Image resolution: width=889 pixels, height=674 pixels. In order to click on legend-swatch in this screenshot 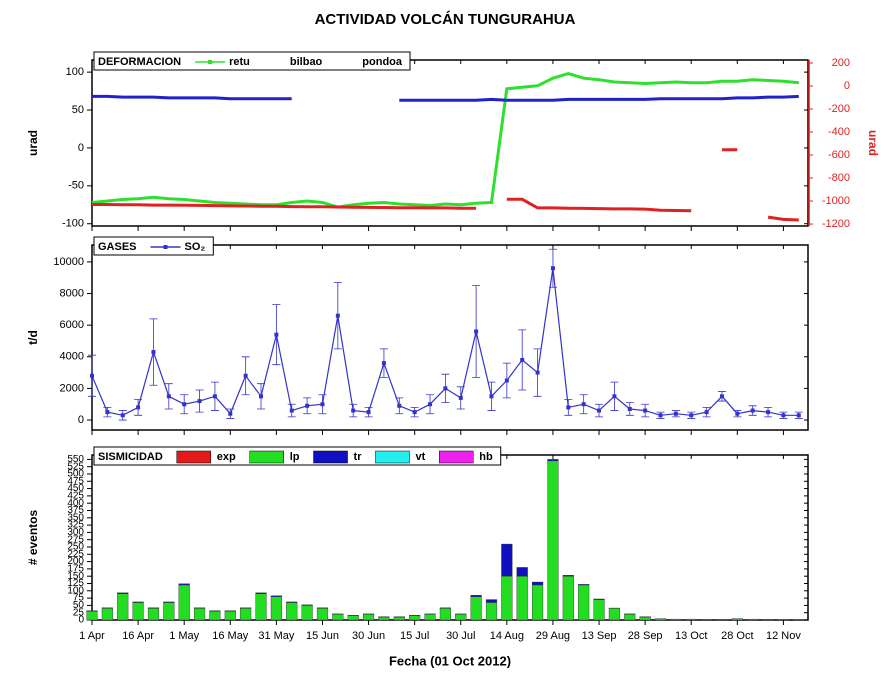, I will do `click(266, 457)`.